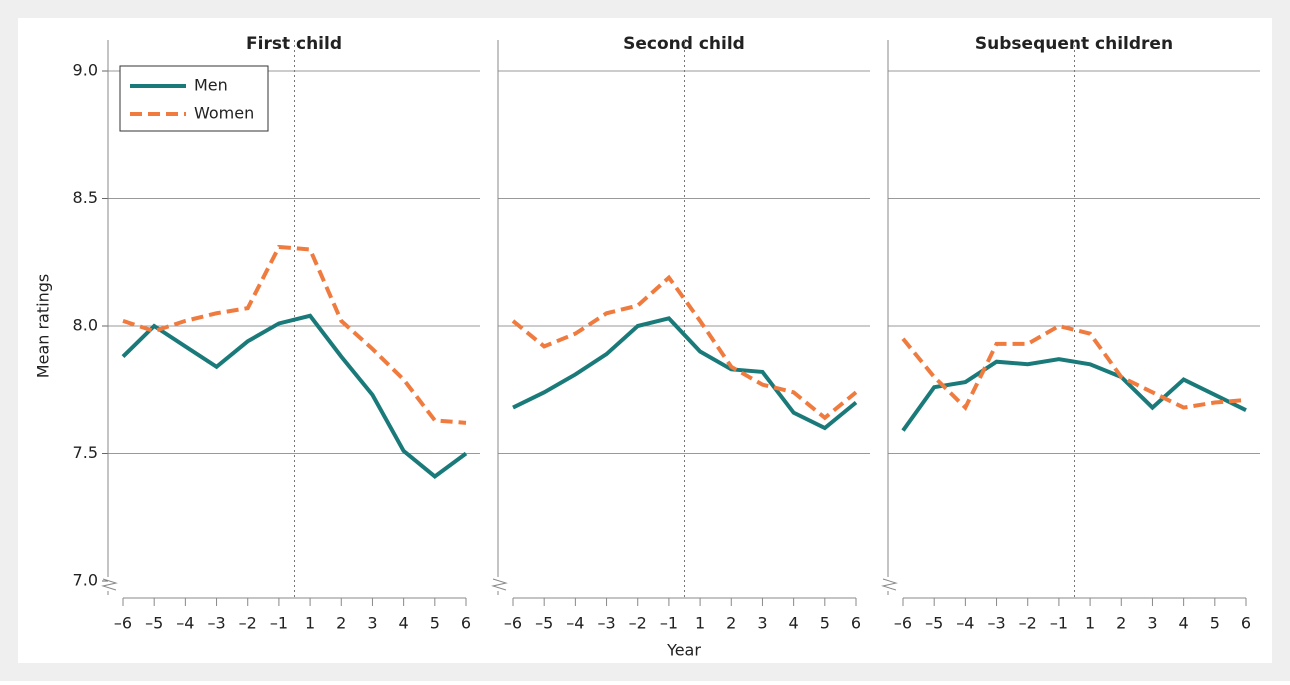 This screenshot has height=685, width=1290. What do you see at coordinates (683, 650) in the screenshot?
I see `x-axis-label: Year` at bounding box center [683, 650].